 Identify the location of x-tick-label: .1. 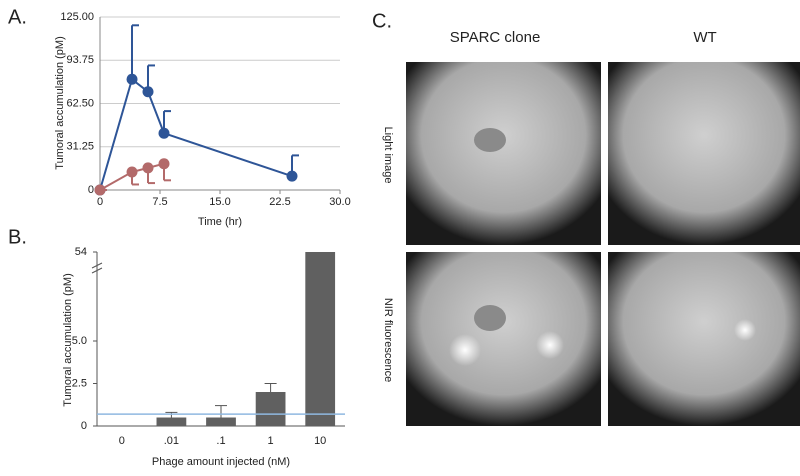
(220, 441).